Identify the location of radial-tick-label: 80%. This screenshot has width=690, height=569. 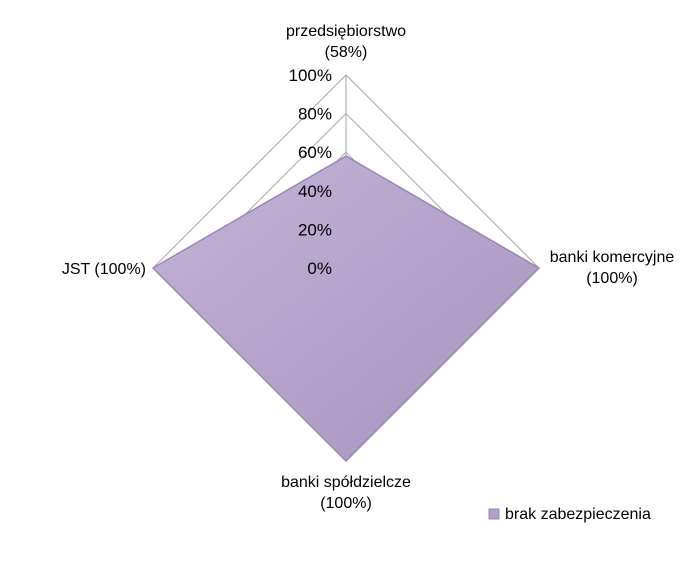
(315, 114).